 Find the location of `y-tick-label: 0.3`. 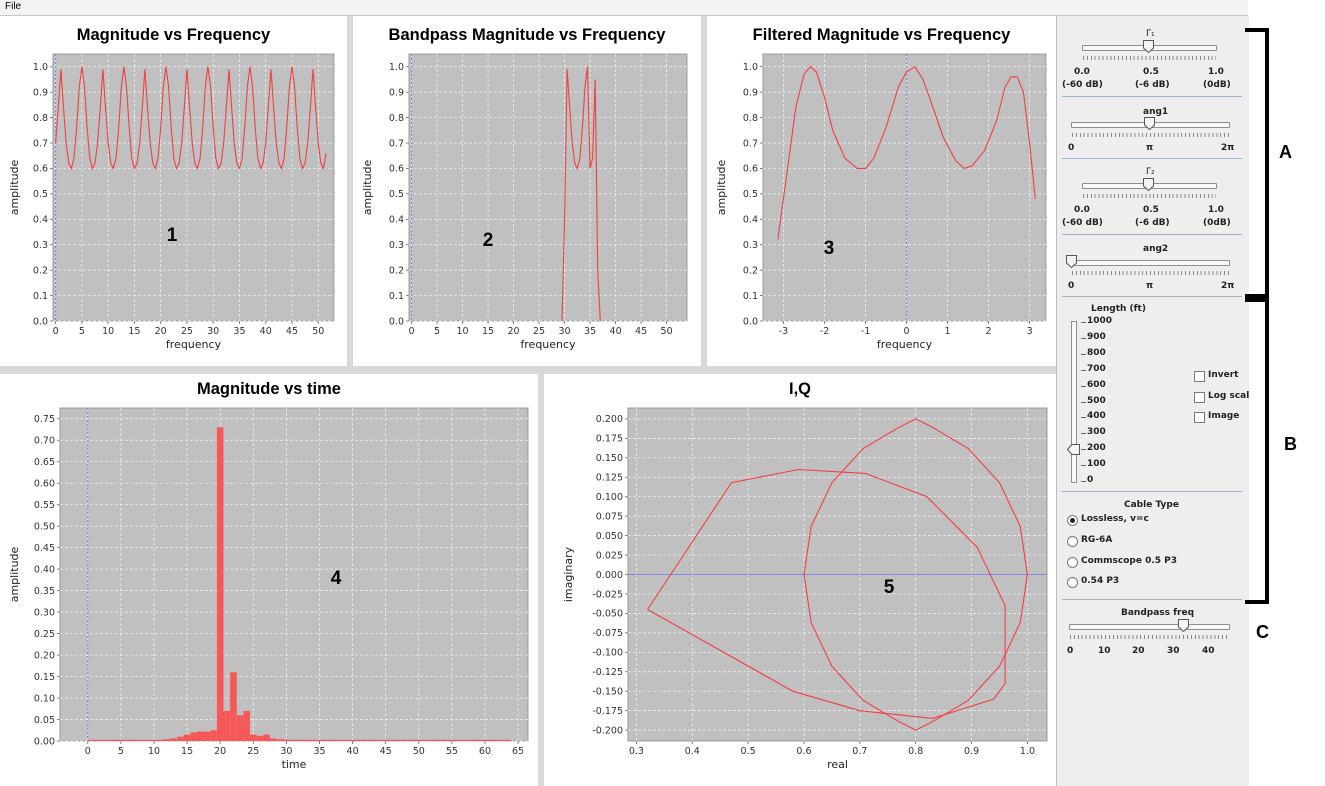

y-tick-label: 0.3 is located at coordinates (396, 245).